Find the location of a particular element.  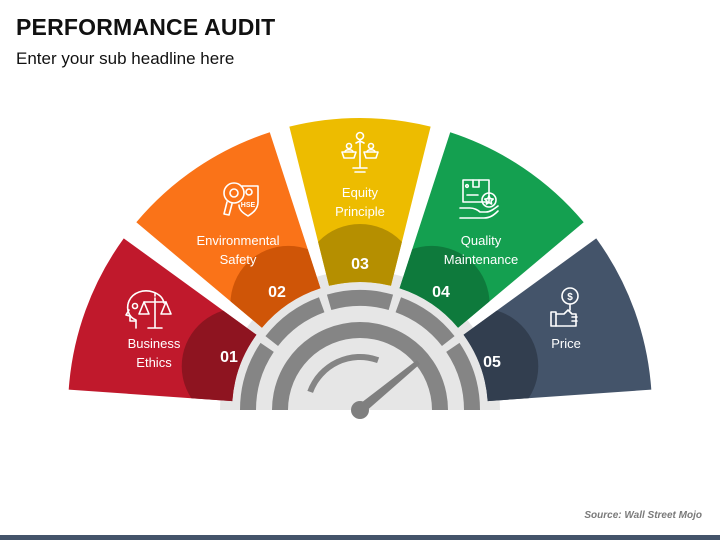

segment-02: Environmental Safety 02 is located at coordinates (241, 267).